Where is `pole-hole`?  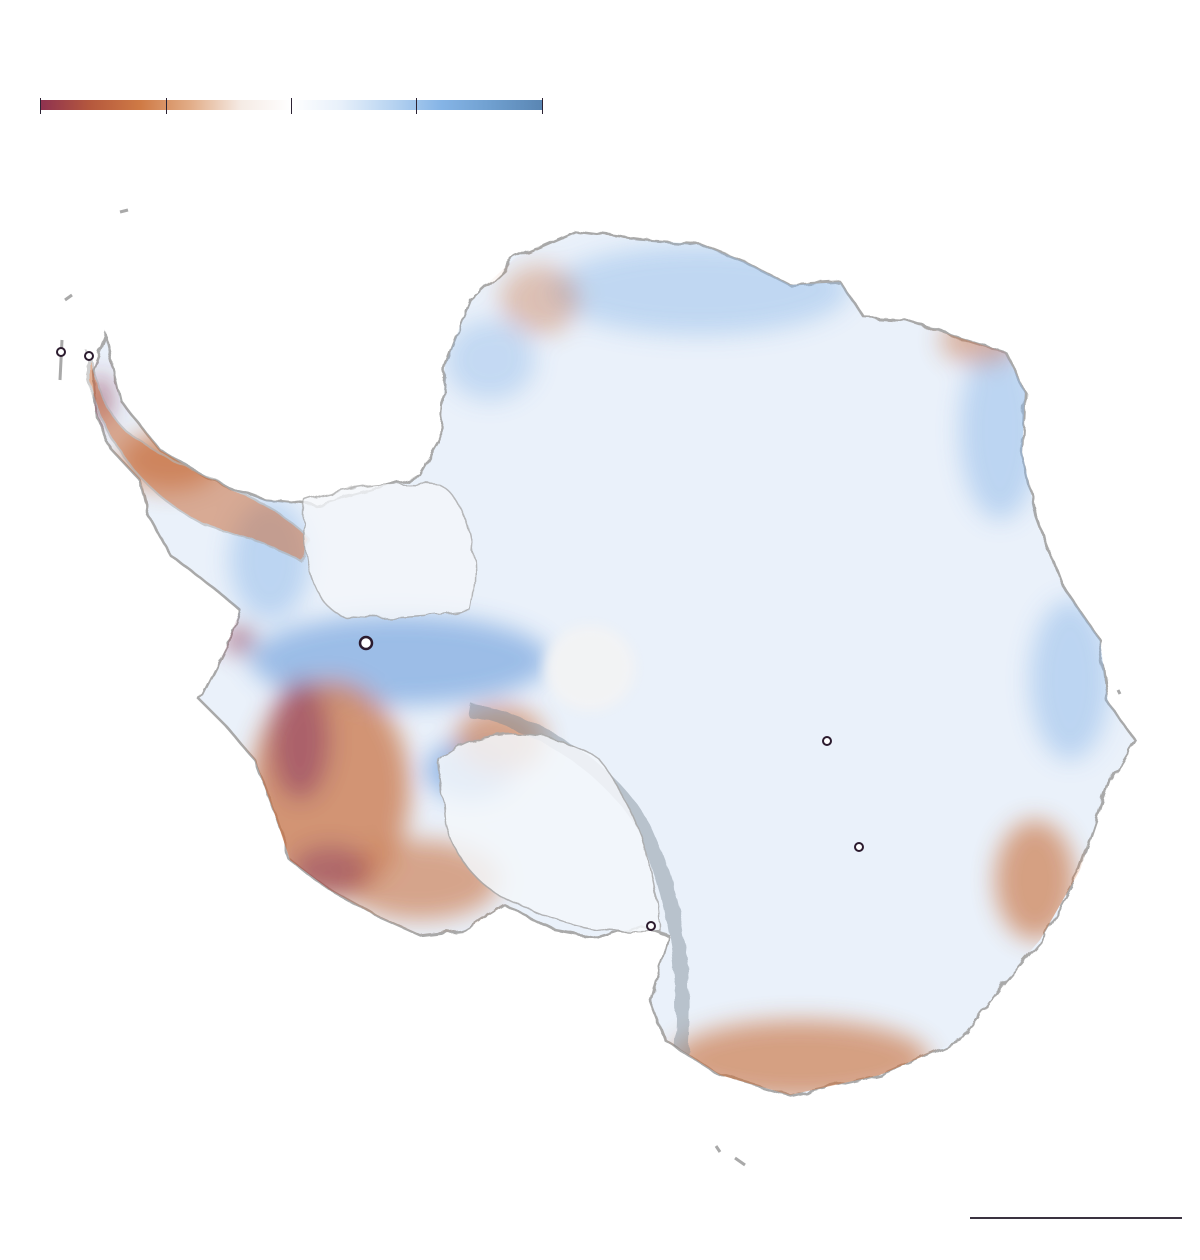
pole-hole is located at coordinates (590, 668).